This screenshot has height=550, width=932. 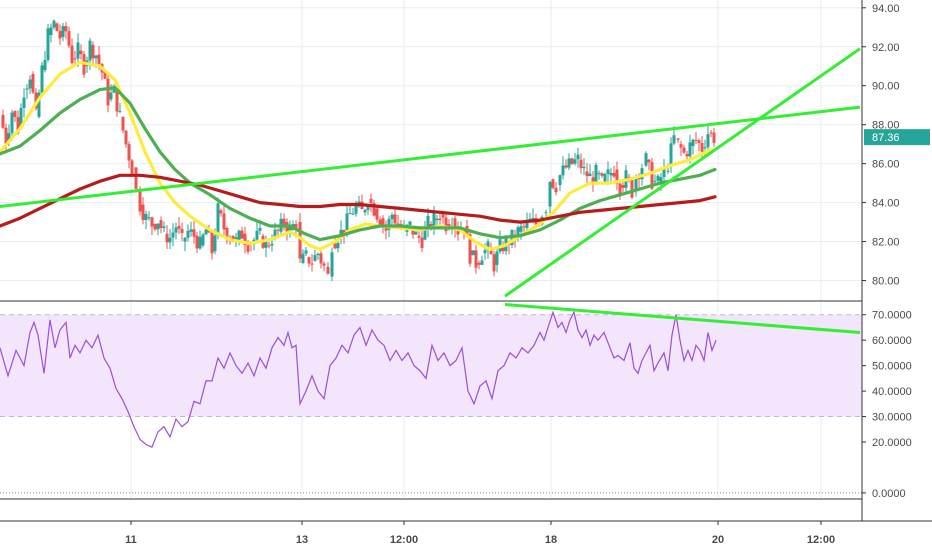 I want to click on last-price-label: 87.36, so click(x=886, y=138).